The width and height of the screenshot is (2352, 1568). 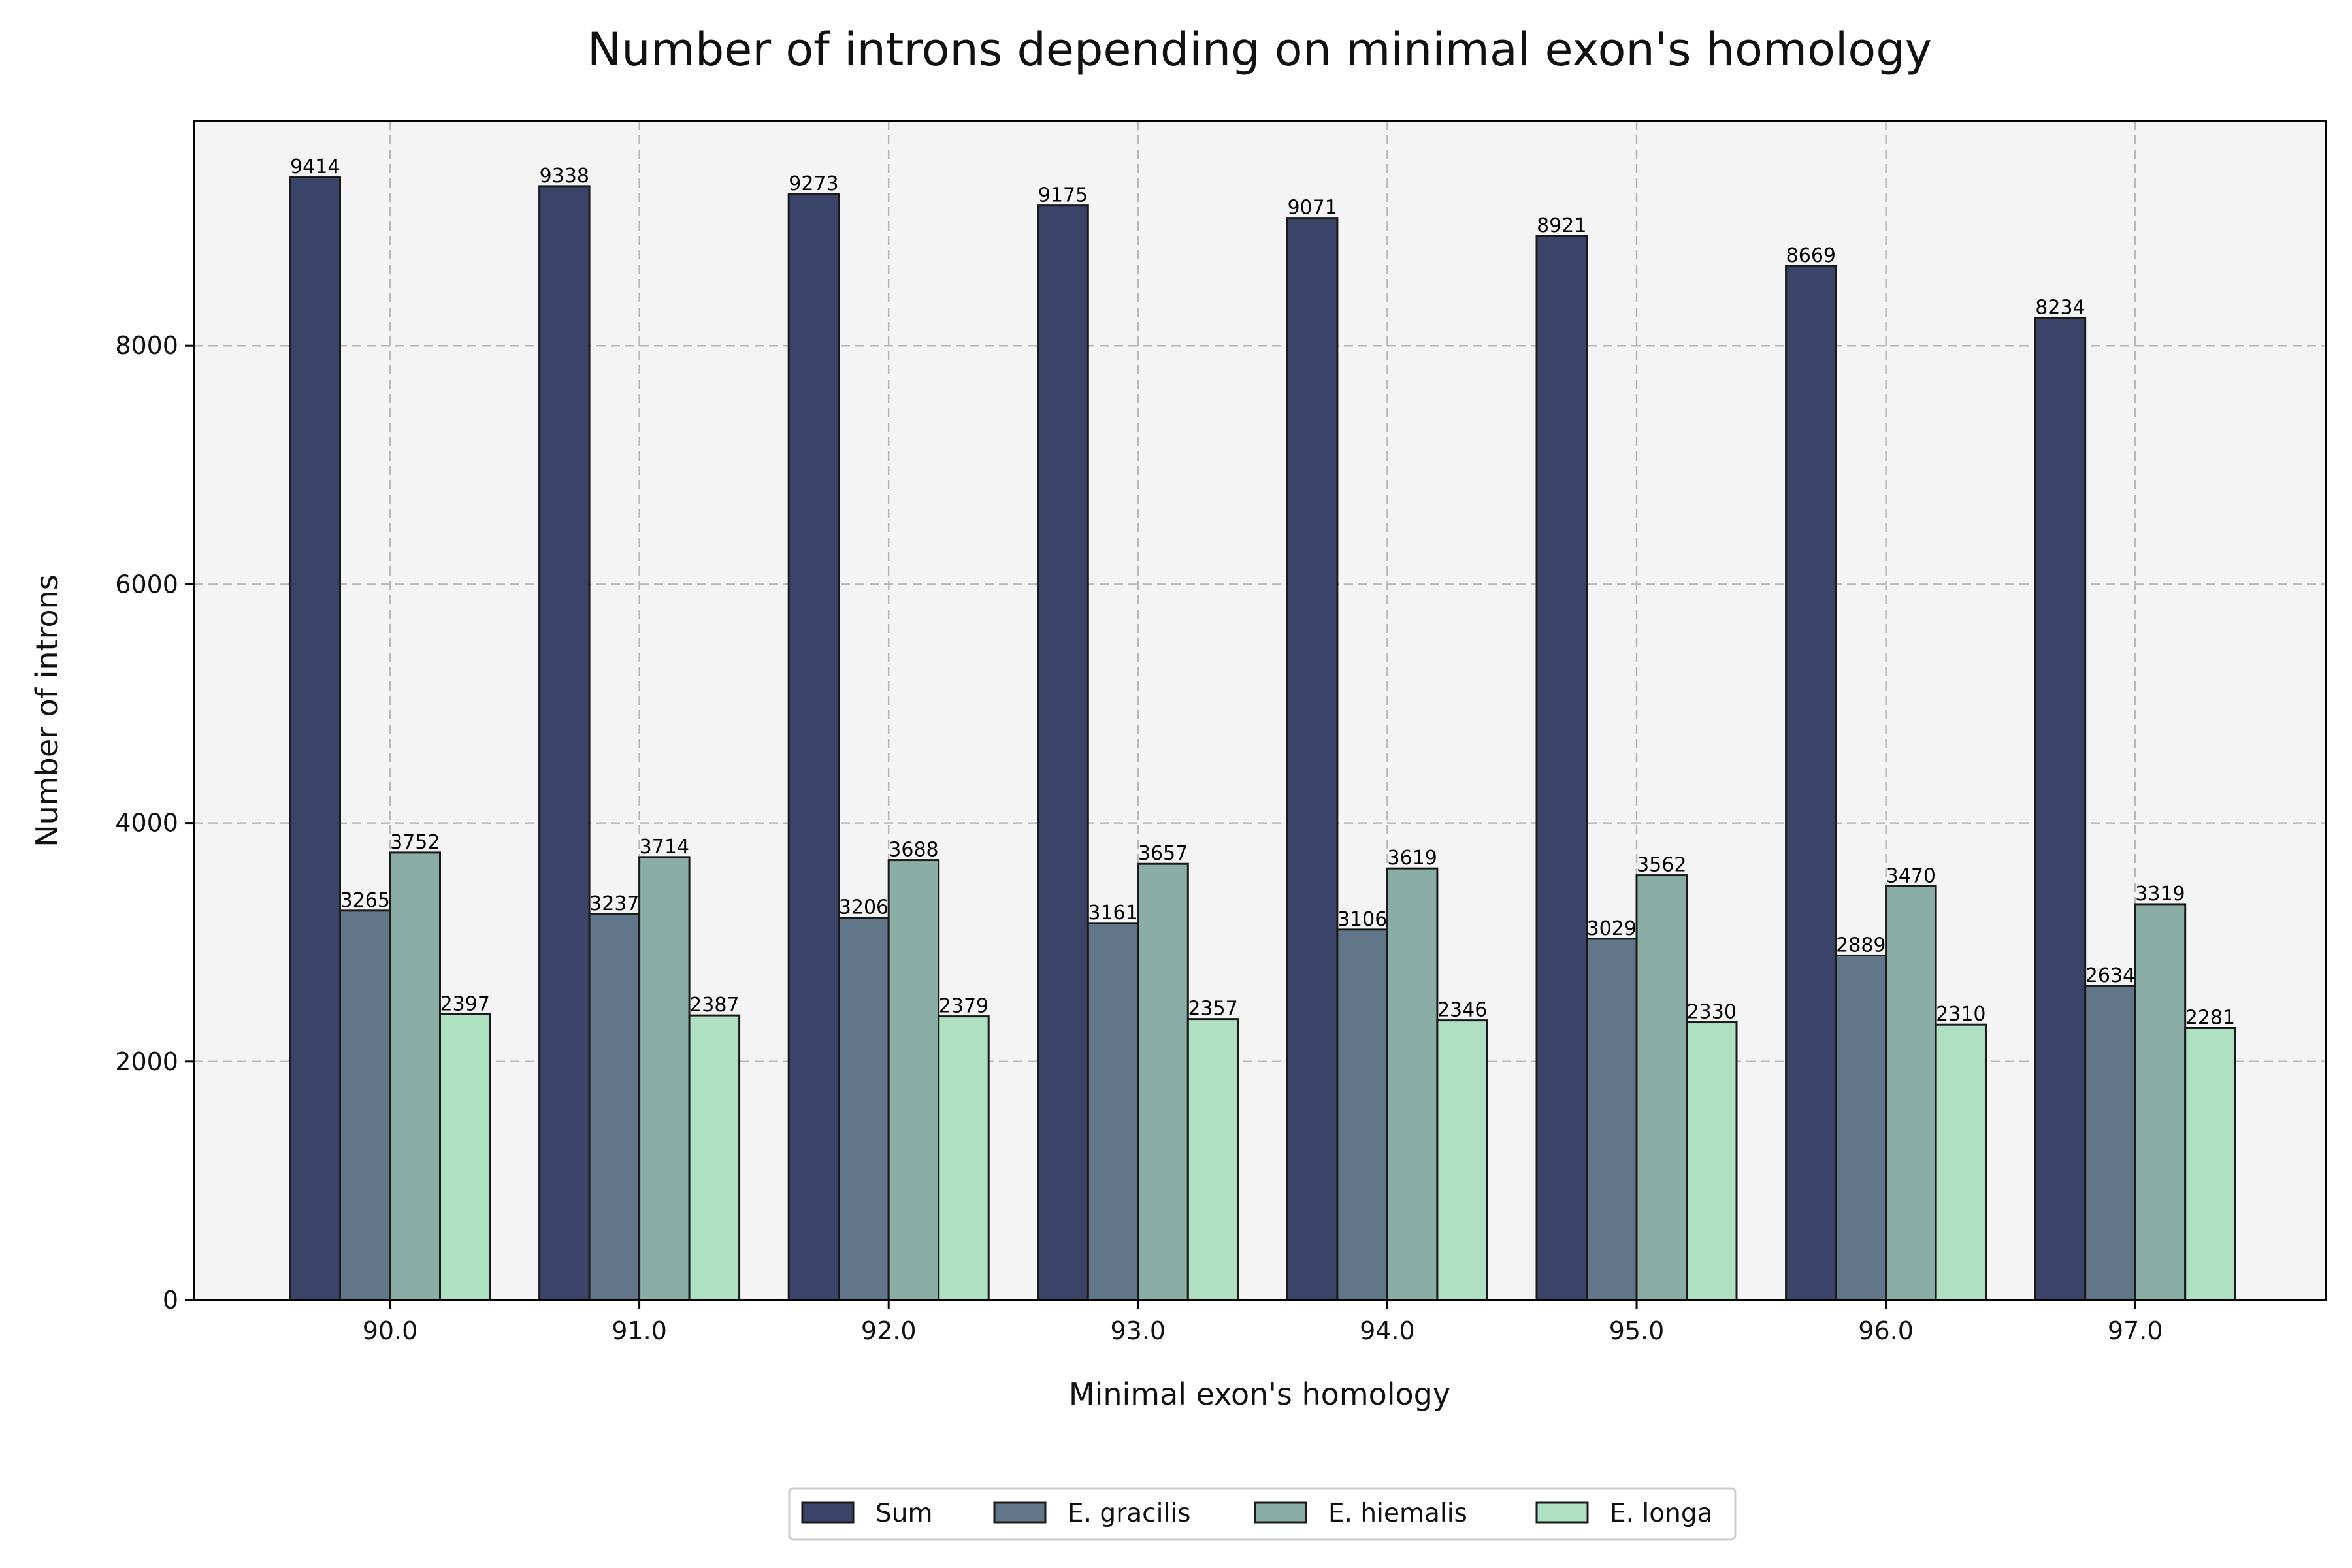 What do you see at coordinates (1362, 919) in the screenshot?
I see `data-label-e-gracilis: 3106` at bounding box center [1362, 919].